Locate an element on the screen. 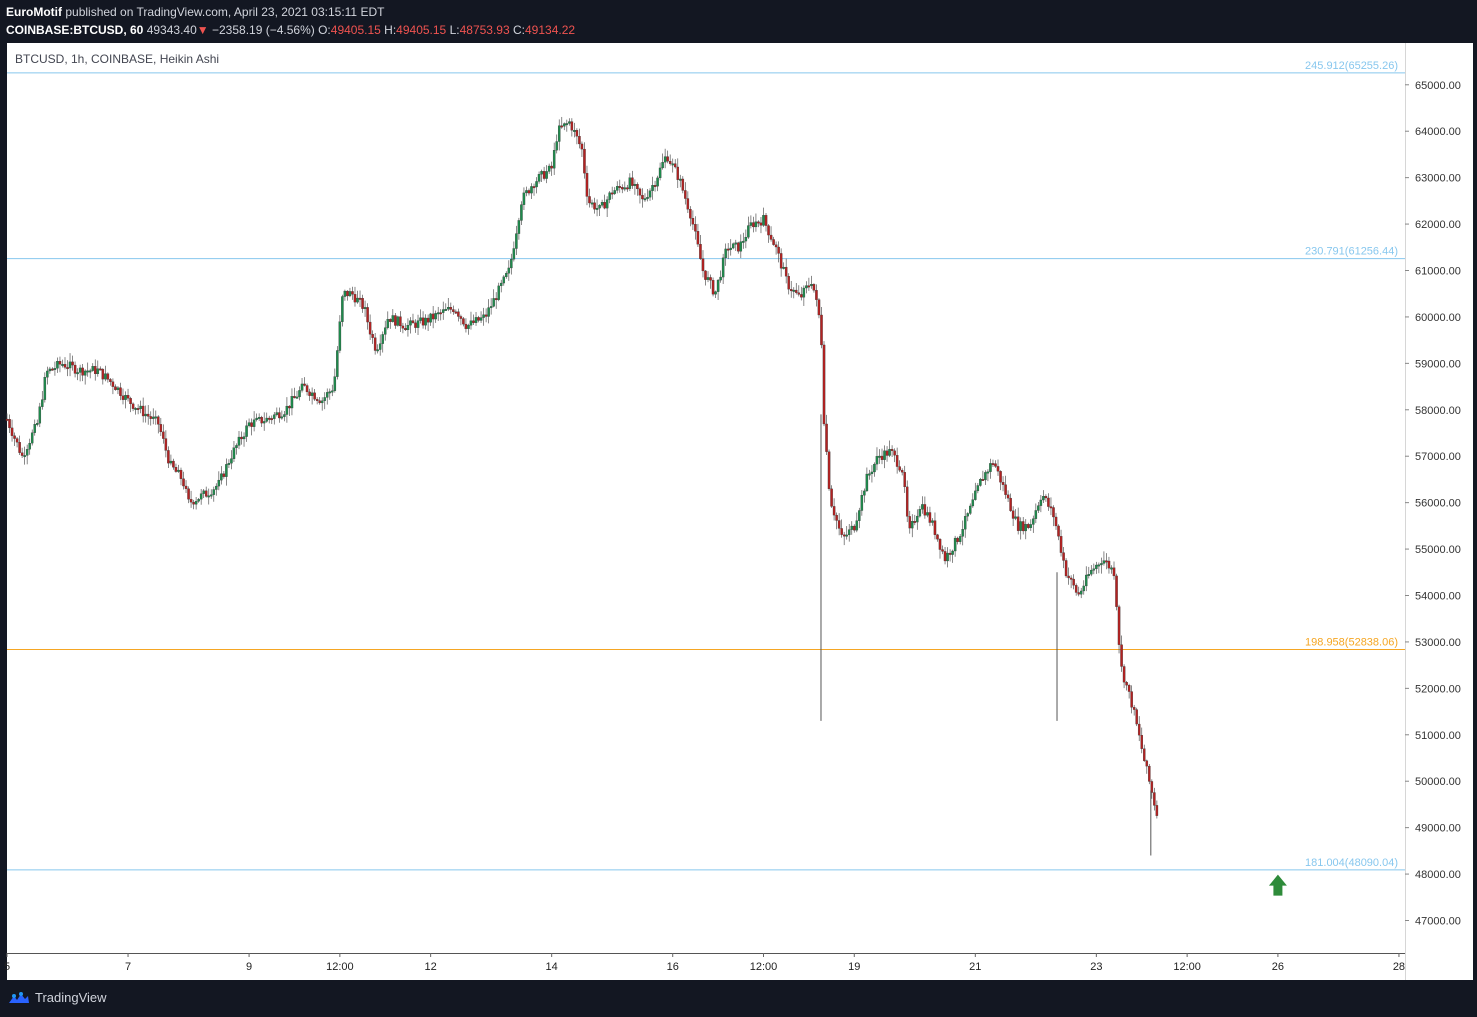 This screenshot has width=1477, height=1017. time-tick-label: 7 is located at coordinates (128, 967).